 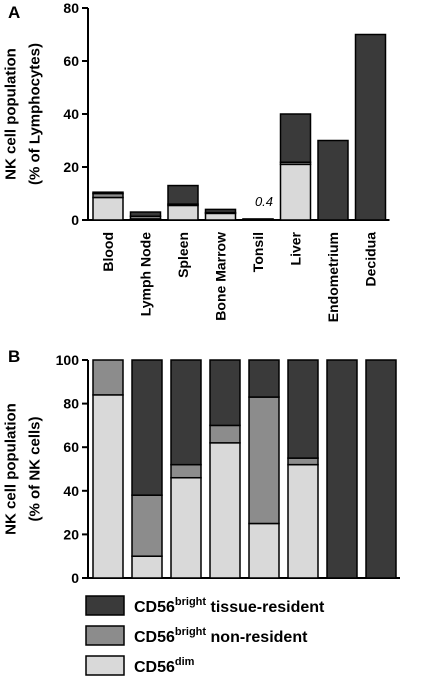 What do you see at coordinates (185, 662) in the screenshot?
I see `legend-label-superscript: dim` at bounding box center [185, 662].